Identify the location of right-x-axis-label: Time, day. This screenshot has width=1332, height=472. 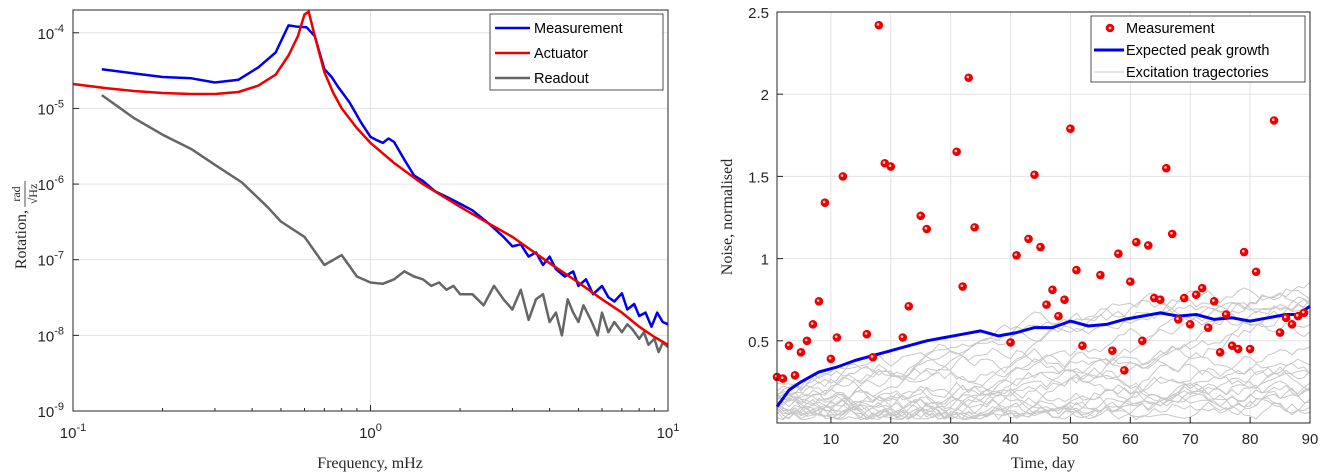
(1043, 463).